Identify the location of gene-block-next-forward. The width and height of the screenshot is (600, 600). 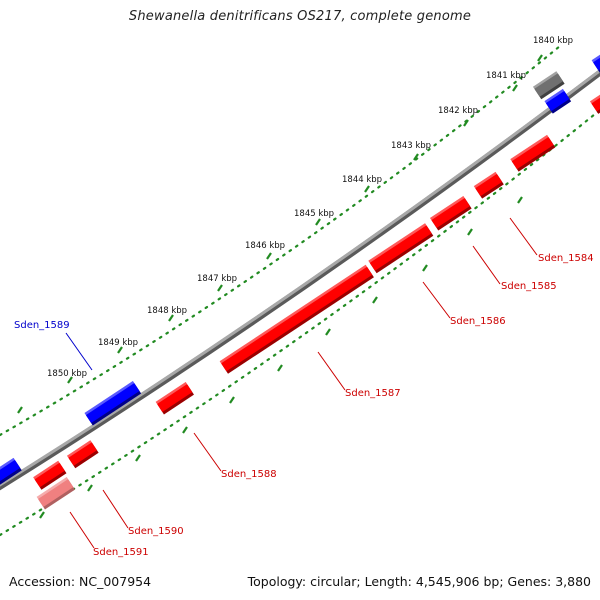
(533, 153).